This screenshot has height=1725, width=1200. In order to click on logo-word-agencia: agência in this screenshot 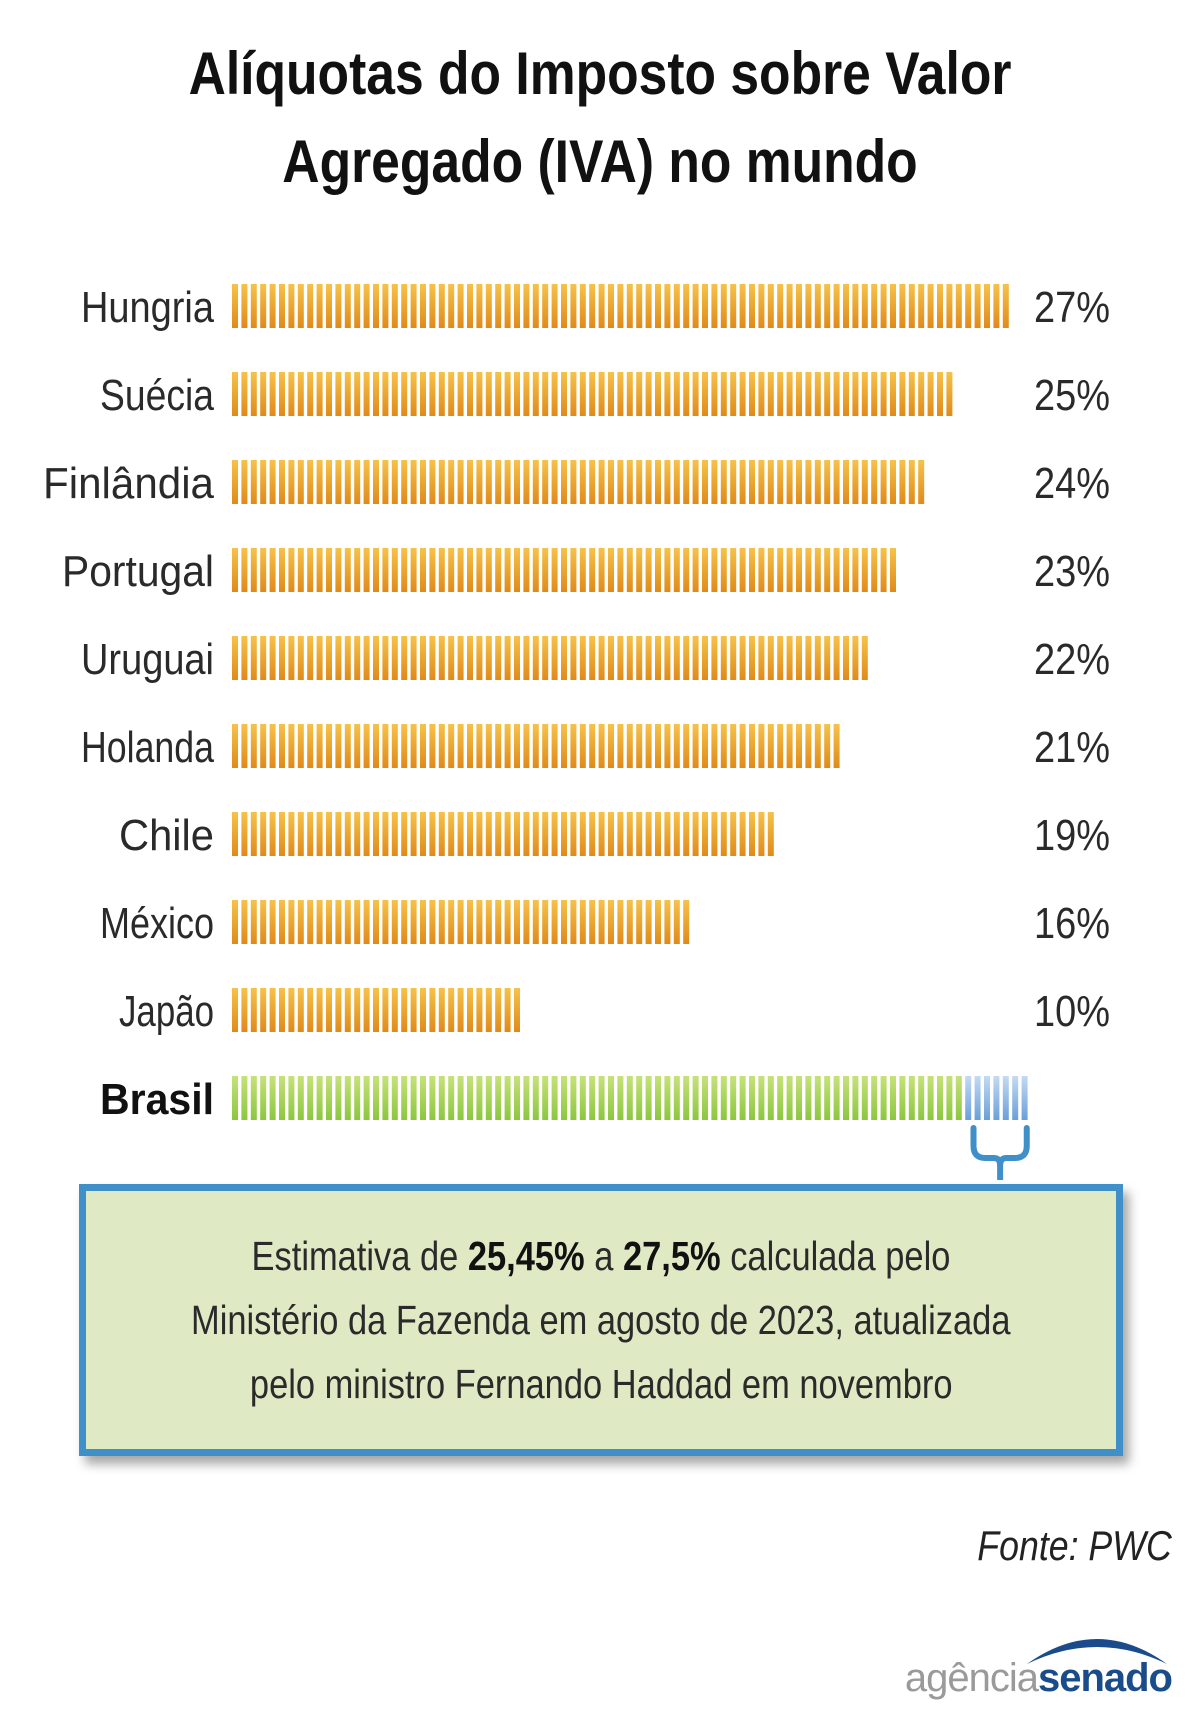, I will do `click(971, 1678)`.